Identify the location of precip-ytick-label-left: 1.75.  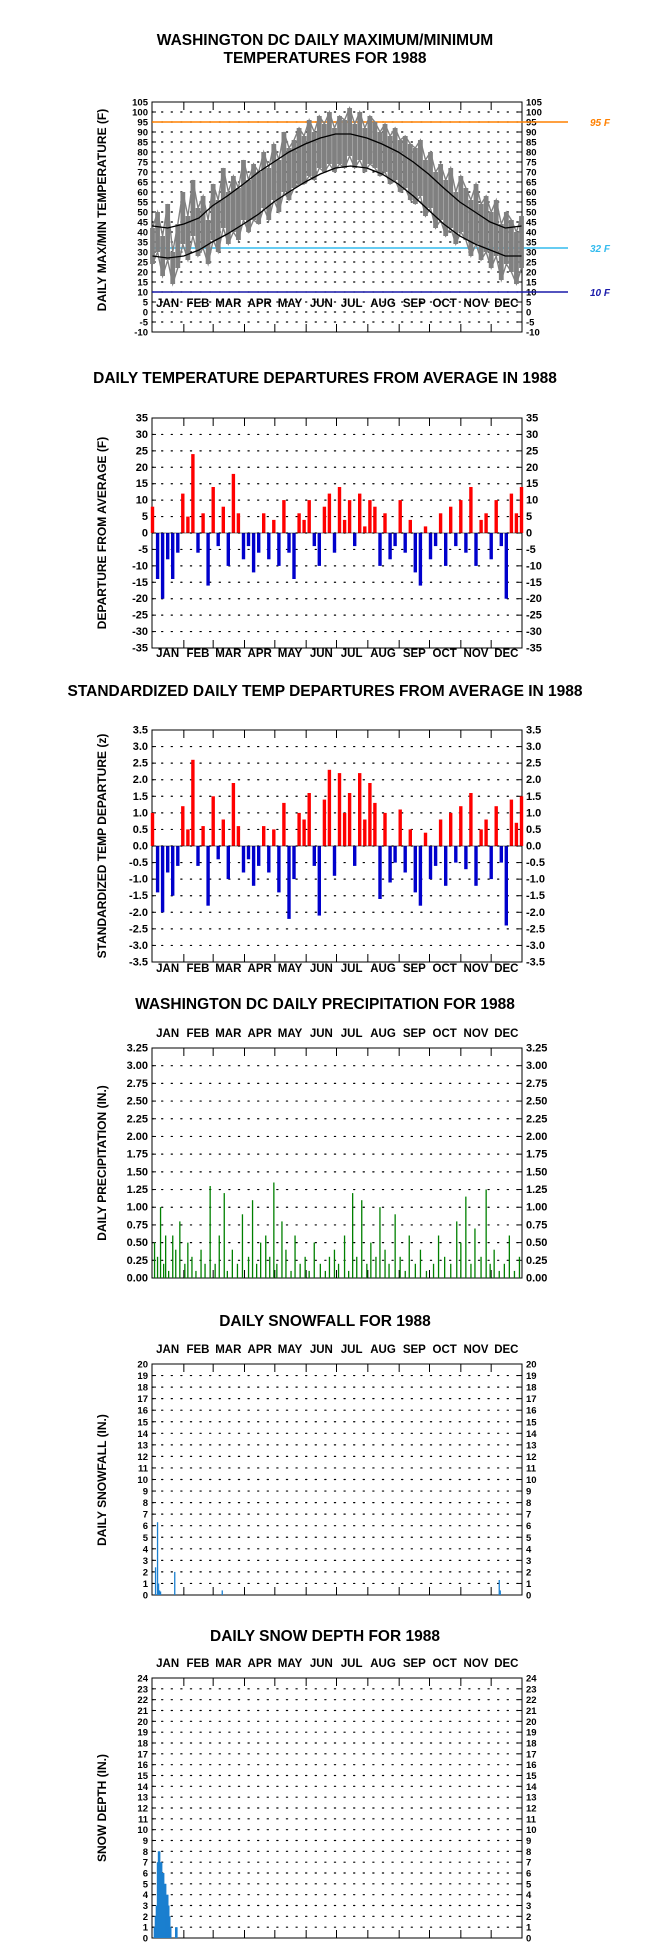
(137, 1155).